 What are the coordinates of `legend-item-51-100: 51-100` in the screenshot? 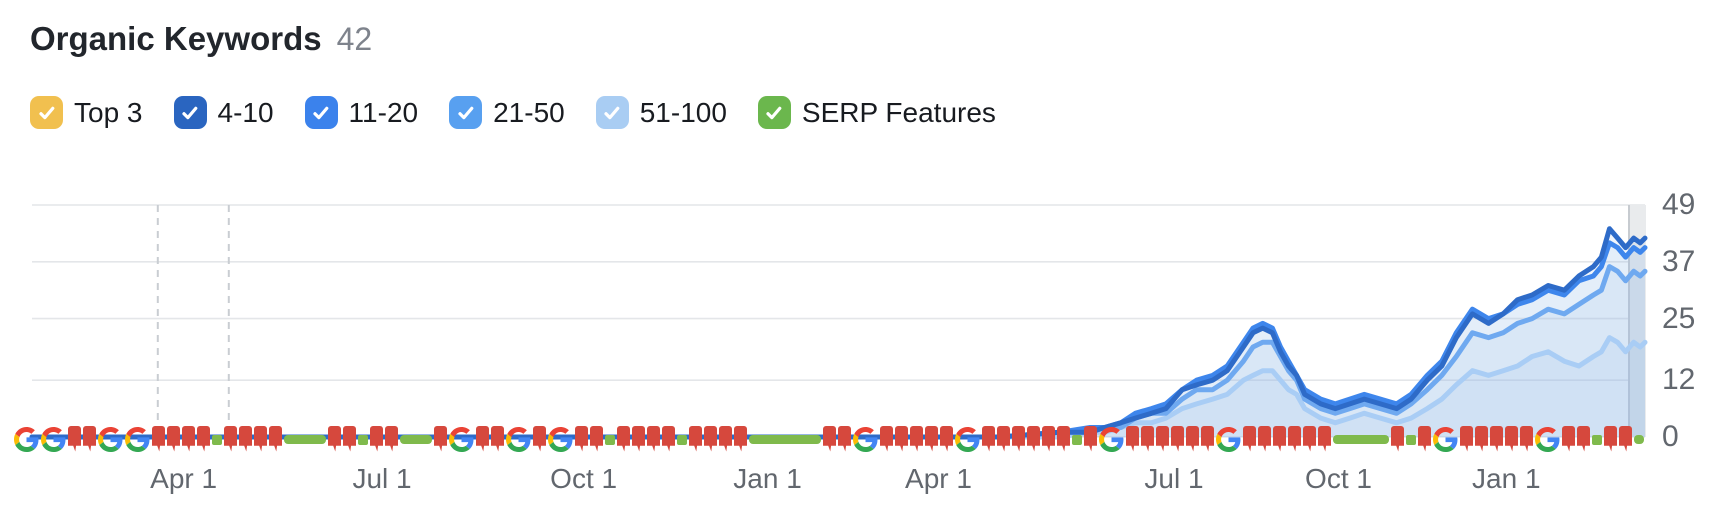 It's located at (661, 112).